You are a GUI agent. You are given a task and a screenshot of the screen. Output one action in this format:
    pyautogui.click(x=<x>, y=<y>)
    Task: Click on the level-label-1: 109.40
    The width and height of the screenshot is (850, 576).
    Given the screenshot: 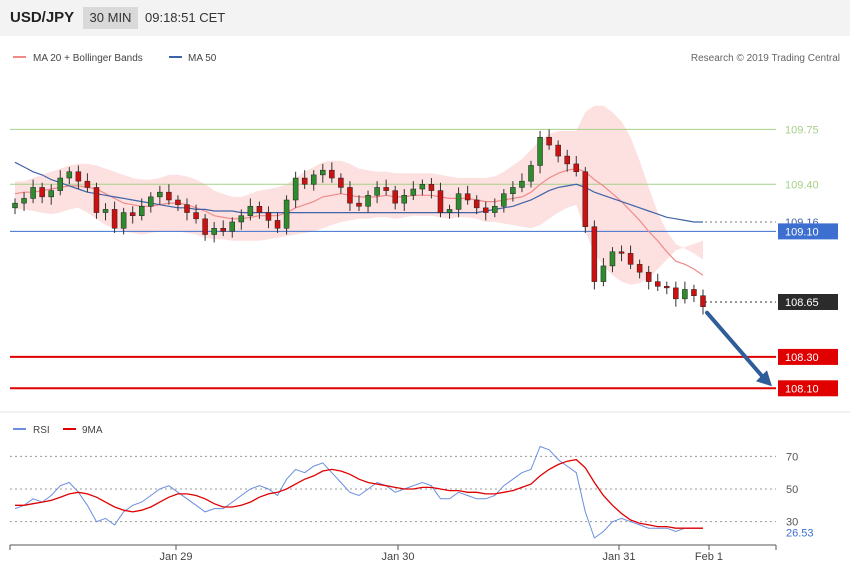 What is the action you would take?
    pyautogui.click(x=802, y=185)
    